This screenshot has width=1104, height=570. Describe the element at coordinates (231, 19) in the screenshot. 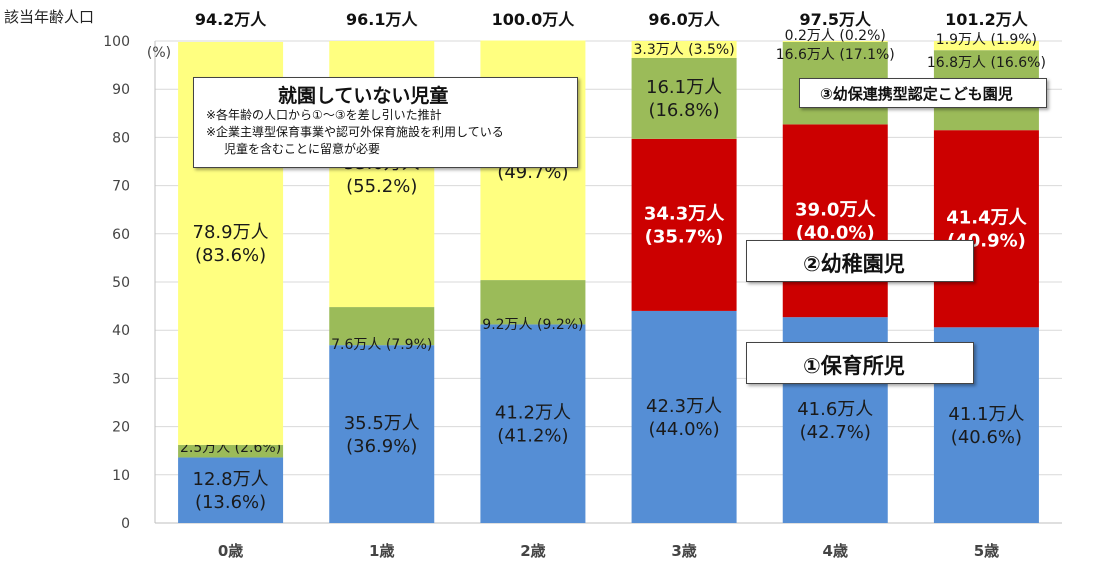

I see `total-label: 94.2万人` at that location.